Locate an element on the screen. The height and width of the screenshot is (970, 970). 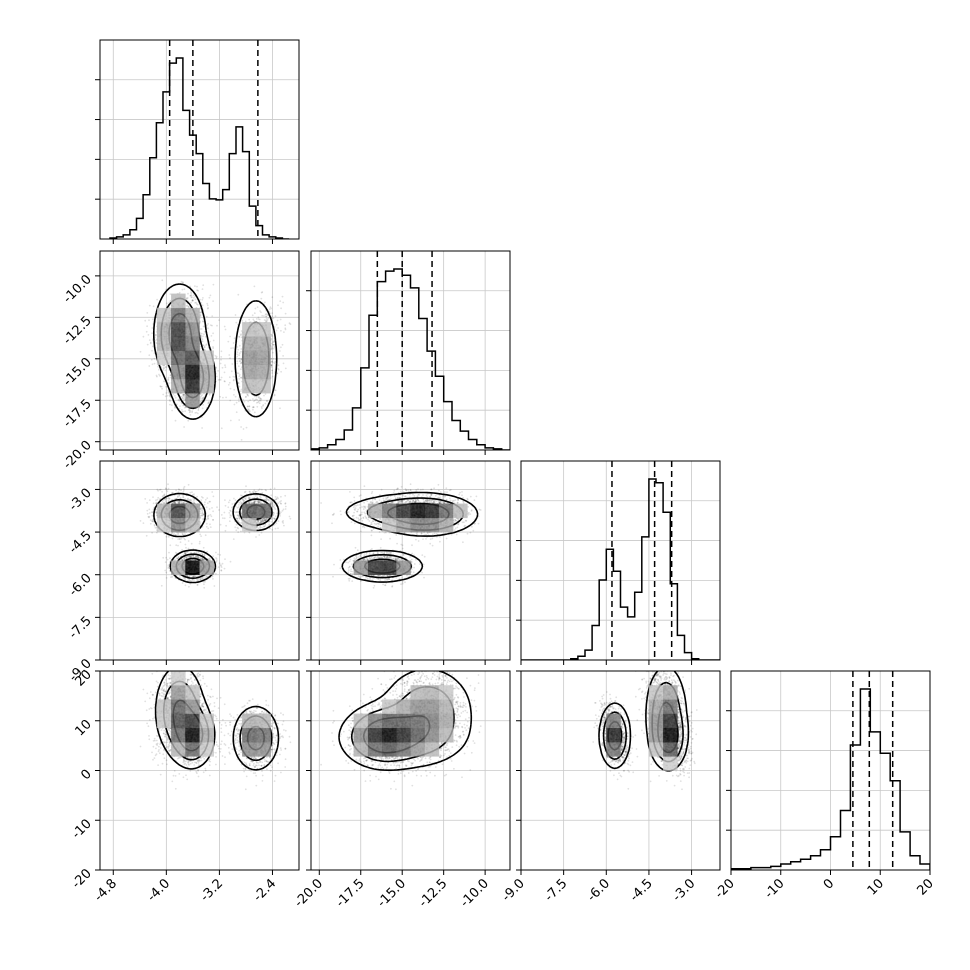
y-tick-label: -10.0 is located at coordinates (77, 289).